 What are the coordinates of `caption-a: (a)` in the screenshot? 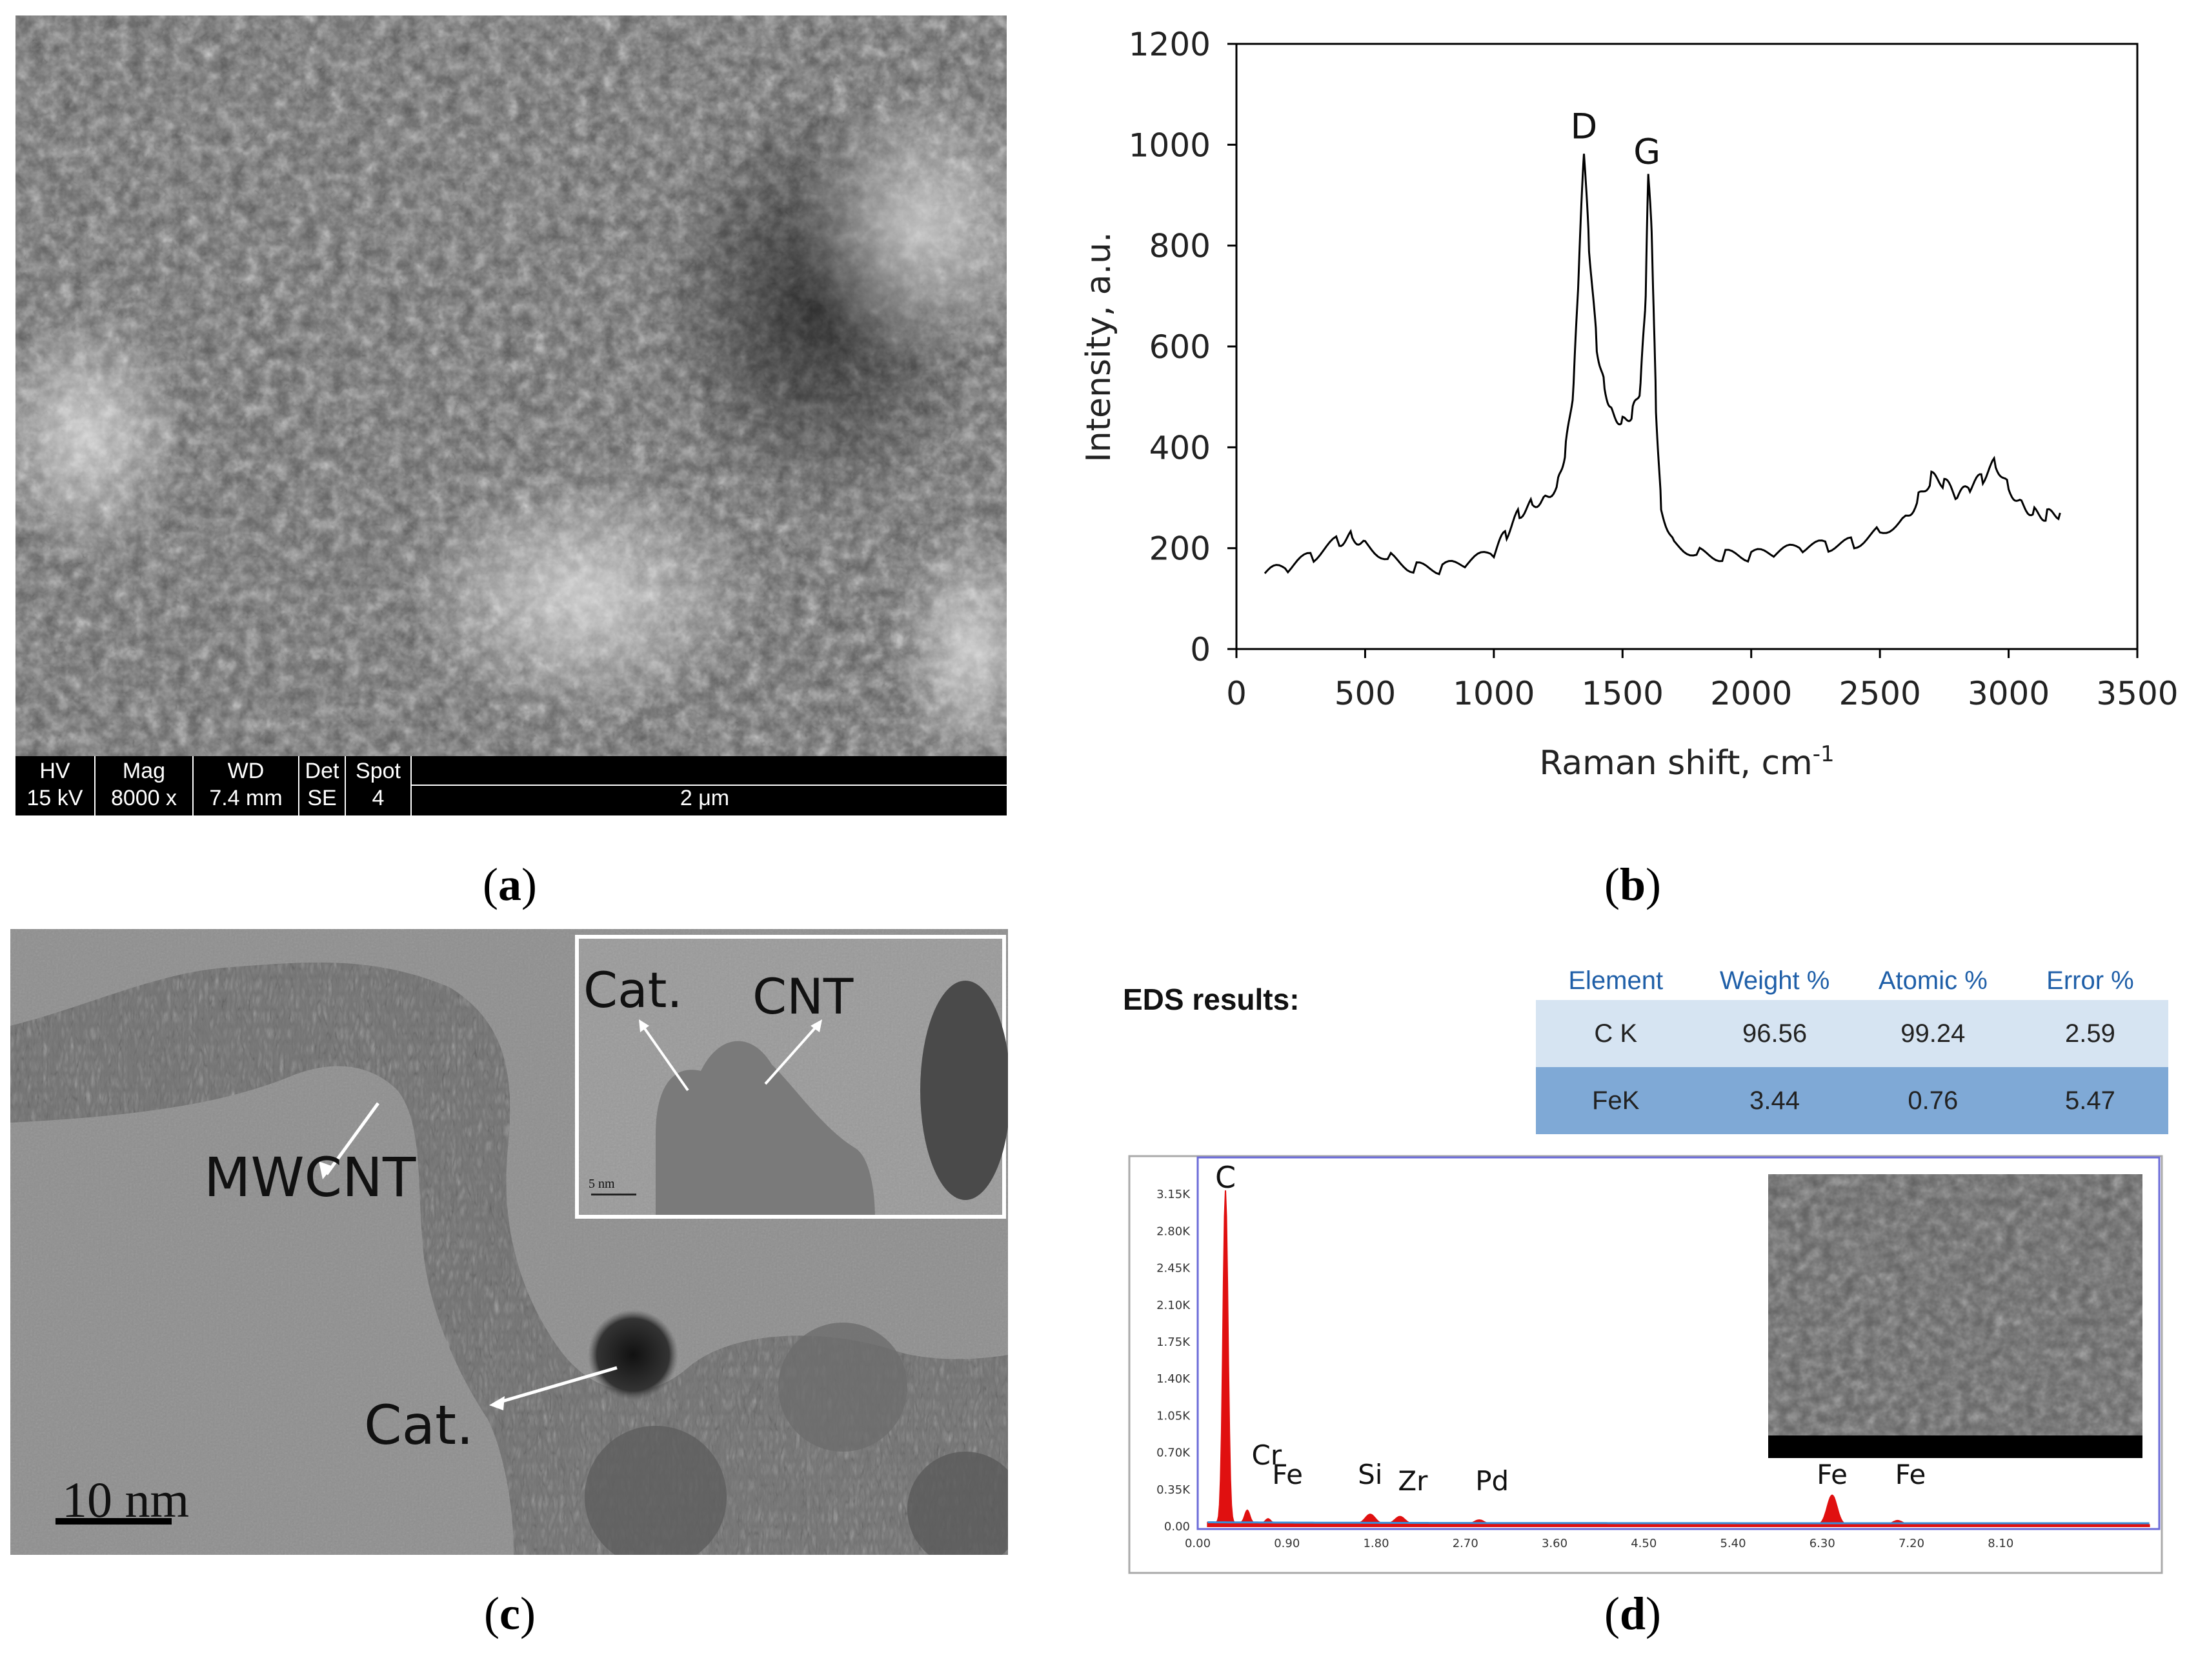 It's located at (510, 885).